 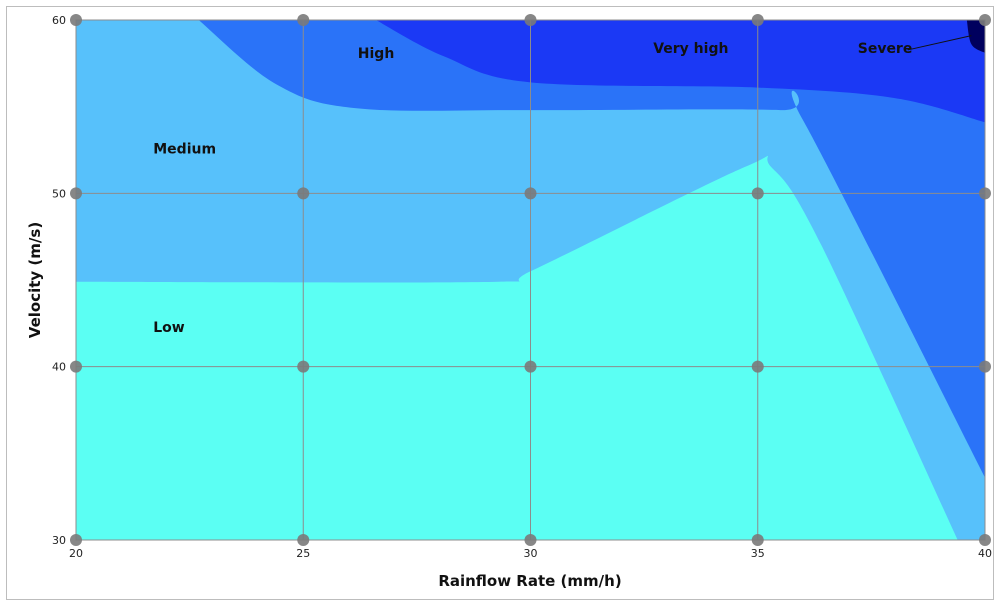 What do you see at coordinates (59, 367) in the screenshot?
I see `y-tick-label: 40` at bounding box center [59, 367].